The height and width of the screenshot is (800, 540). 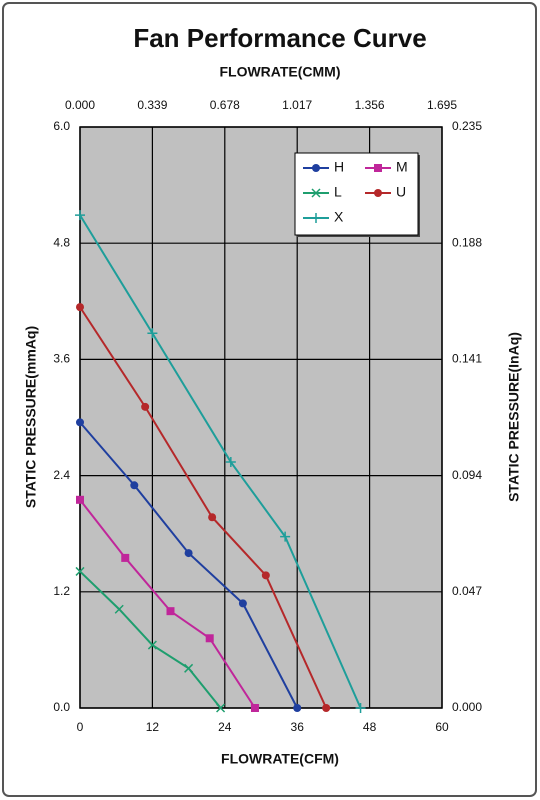 What do you see at coordinates (297, 105) in the screenshot?
I see `x2-tick-label: 1.017` at bounding box center [297, 105].